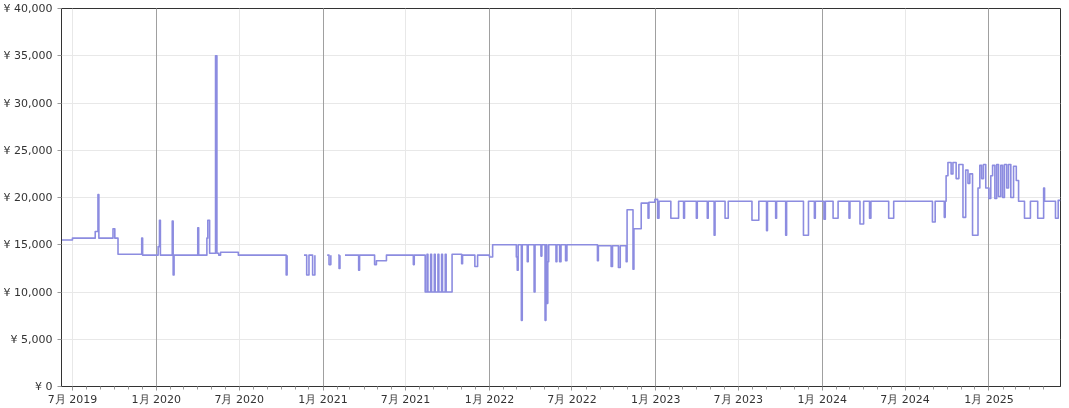 This screenshot has width=1069, height=408. I want to click on y-tick-label: ¥ 0, so click(44, 386).